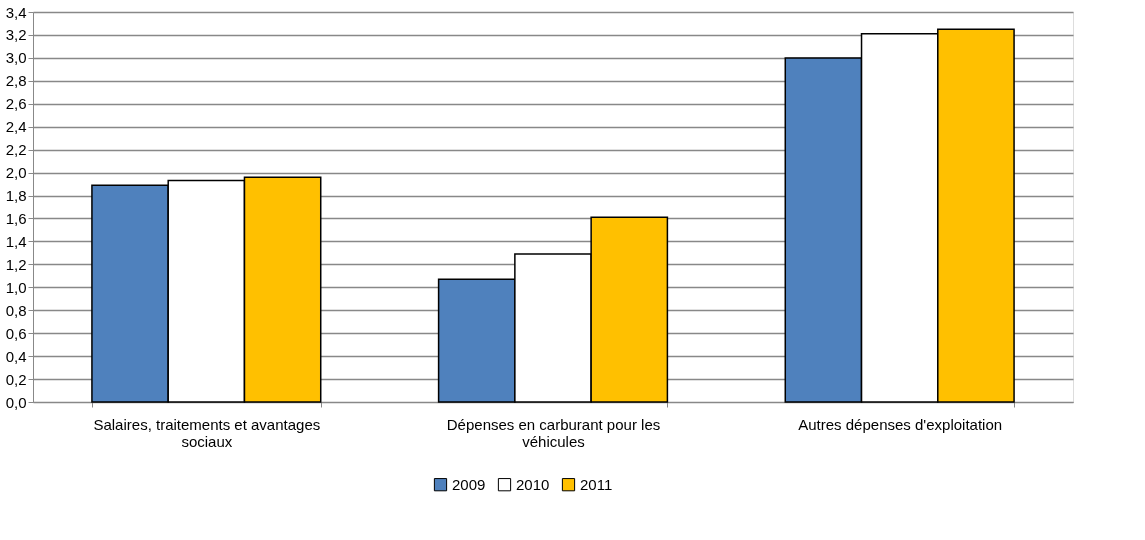 This screenshot has width=1145, height=540. Describe the element at coordinates (16, 12) in the screenshot. I see `y-tick-label: 3,4` at that location.